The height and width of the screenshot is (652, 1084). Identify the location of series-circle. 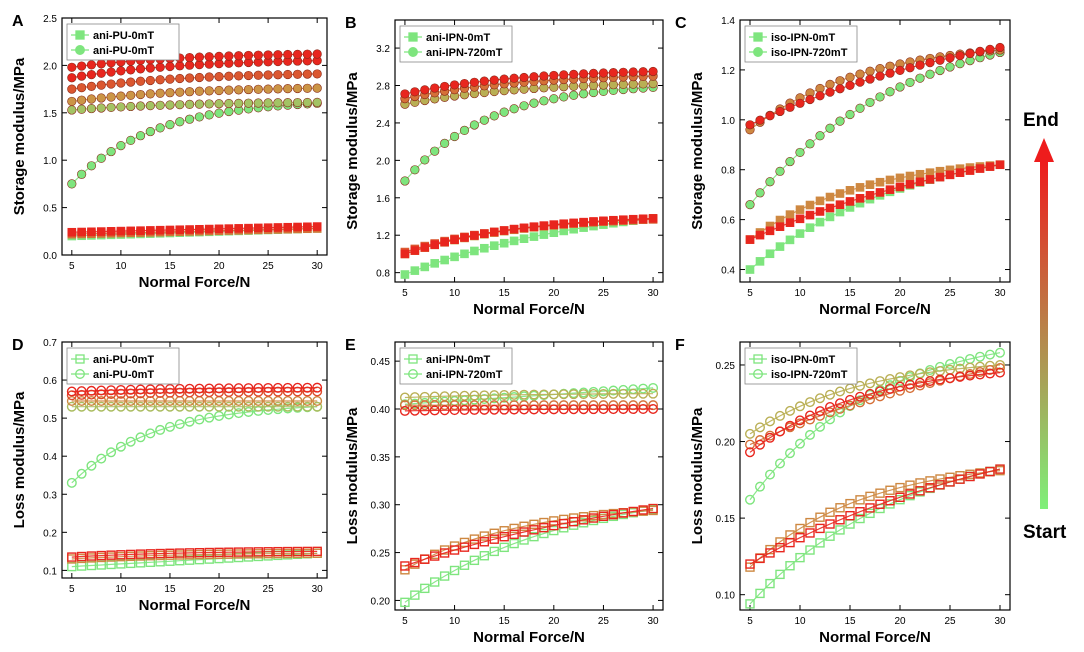
(875, 126).